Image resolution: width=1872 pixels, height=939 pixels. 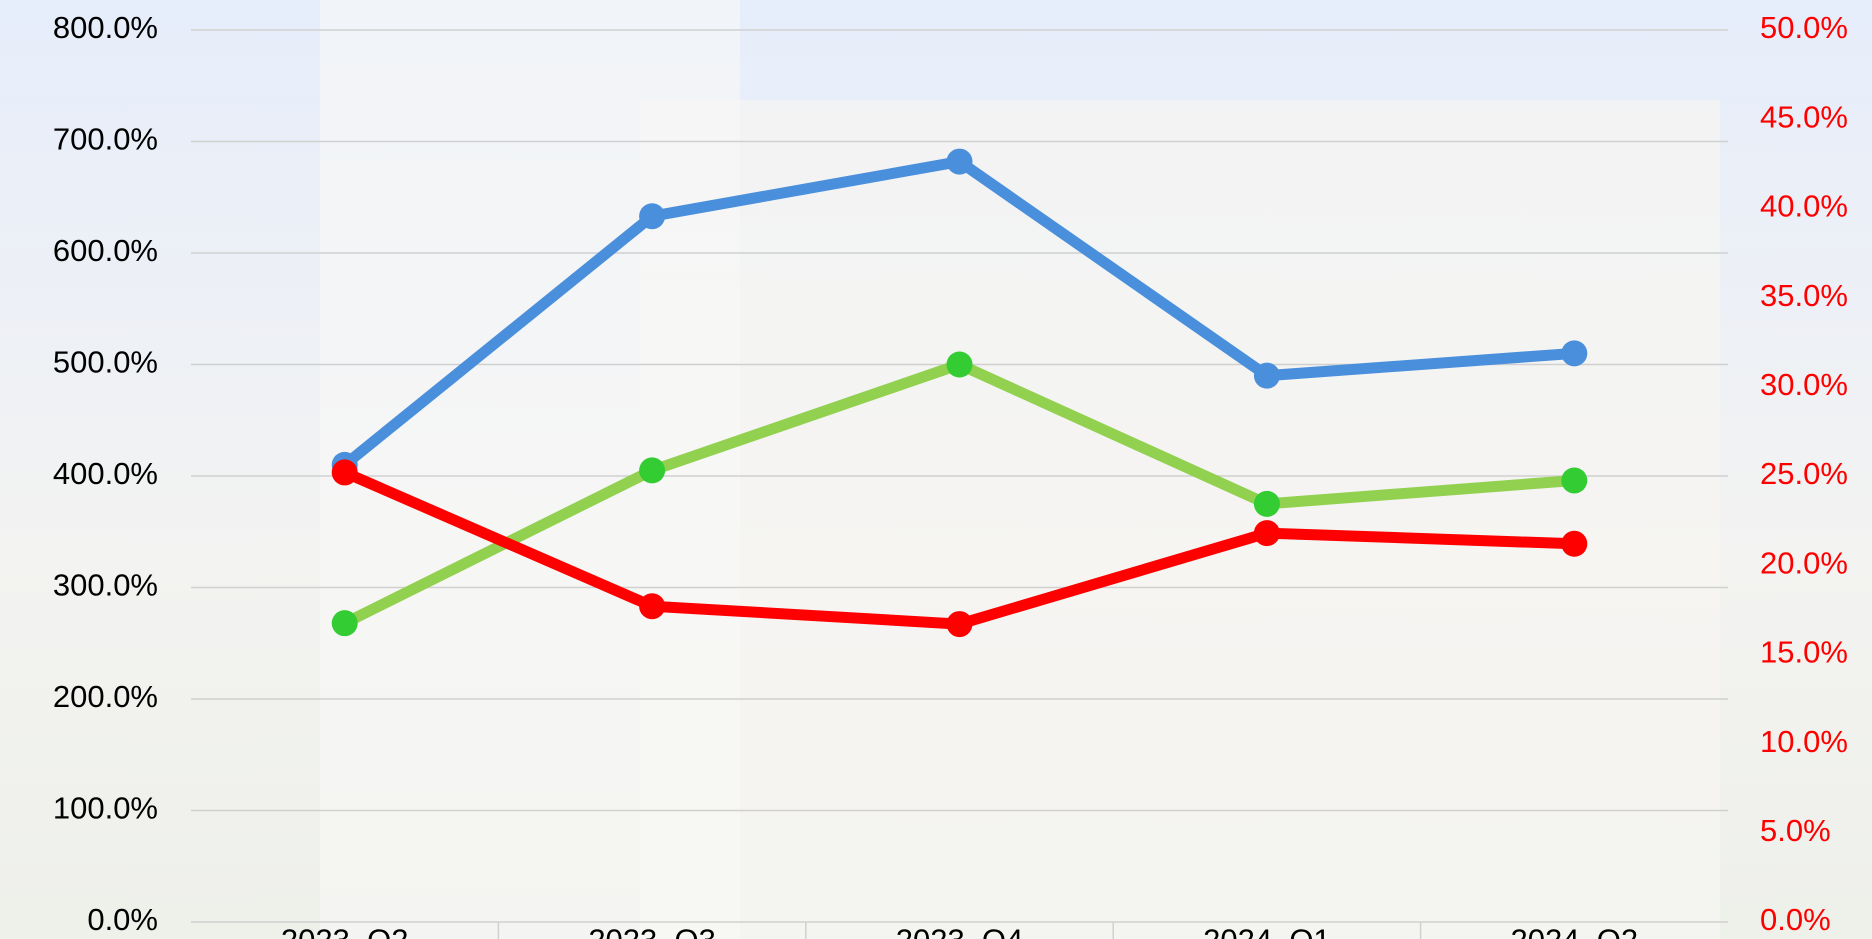 What do you see at coordinates (960, 930) in the screenshot?
I see `x-tick-label: 2023_Q4` at bounding box center [960, 930].